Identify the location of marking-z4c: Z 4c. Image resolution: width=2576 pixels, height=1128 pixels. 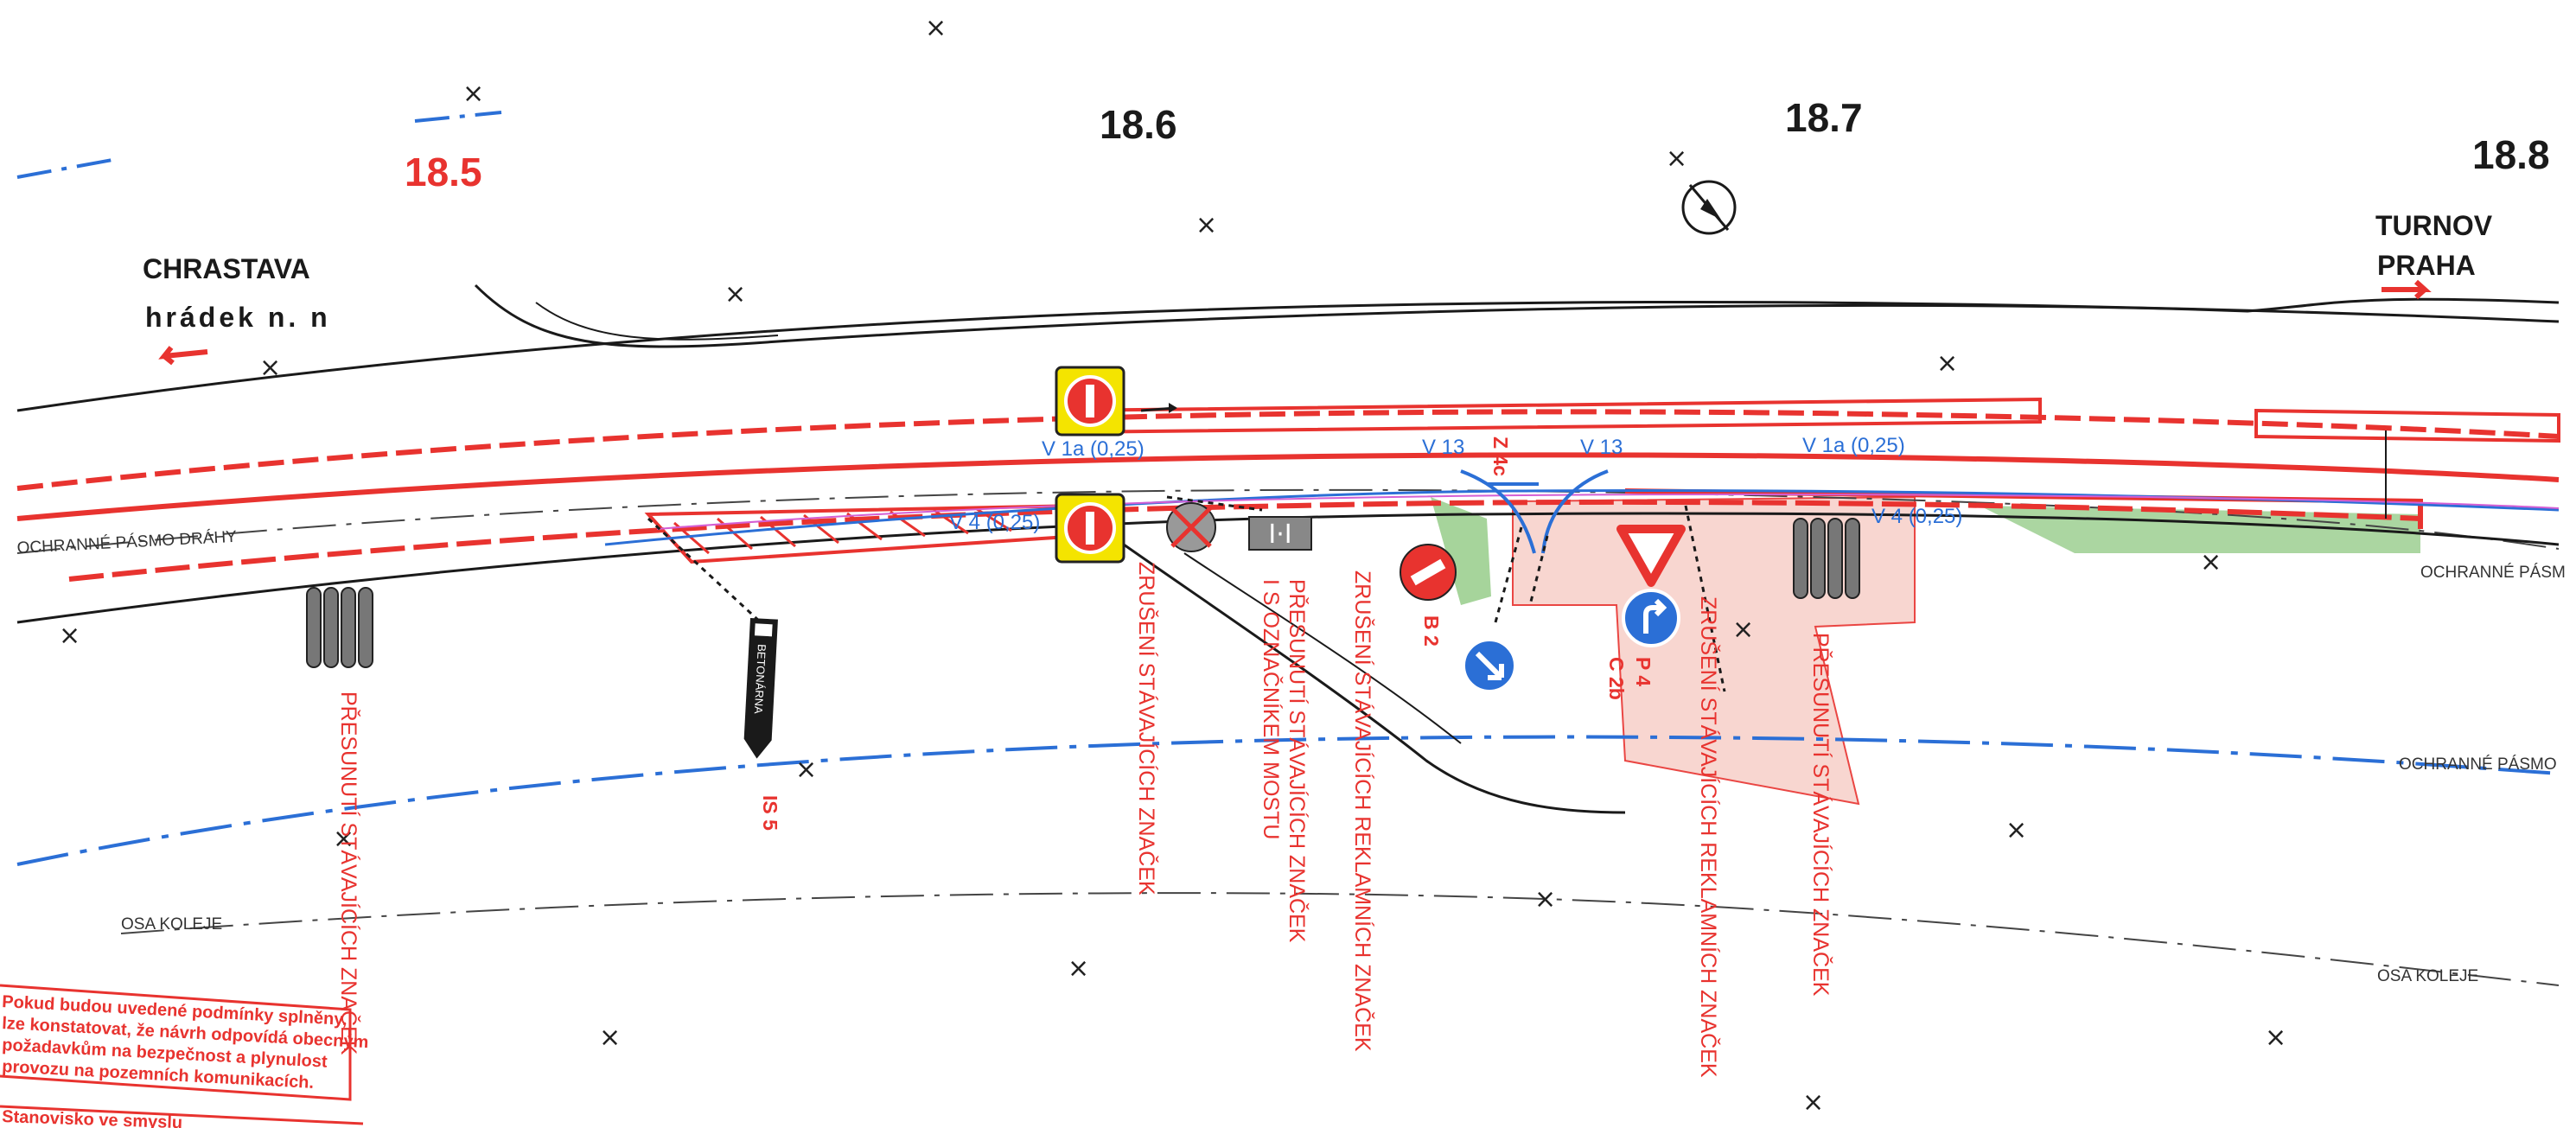
(1500, 456).